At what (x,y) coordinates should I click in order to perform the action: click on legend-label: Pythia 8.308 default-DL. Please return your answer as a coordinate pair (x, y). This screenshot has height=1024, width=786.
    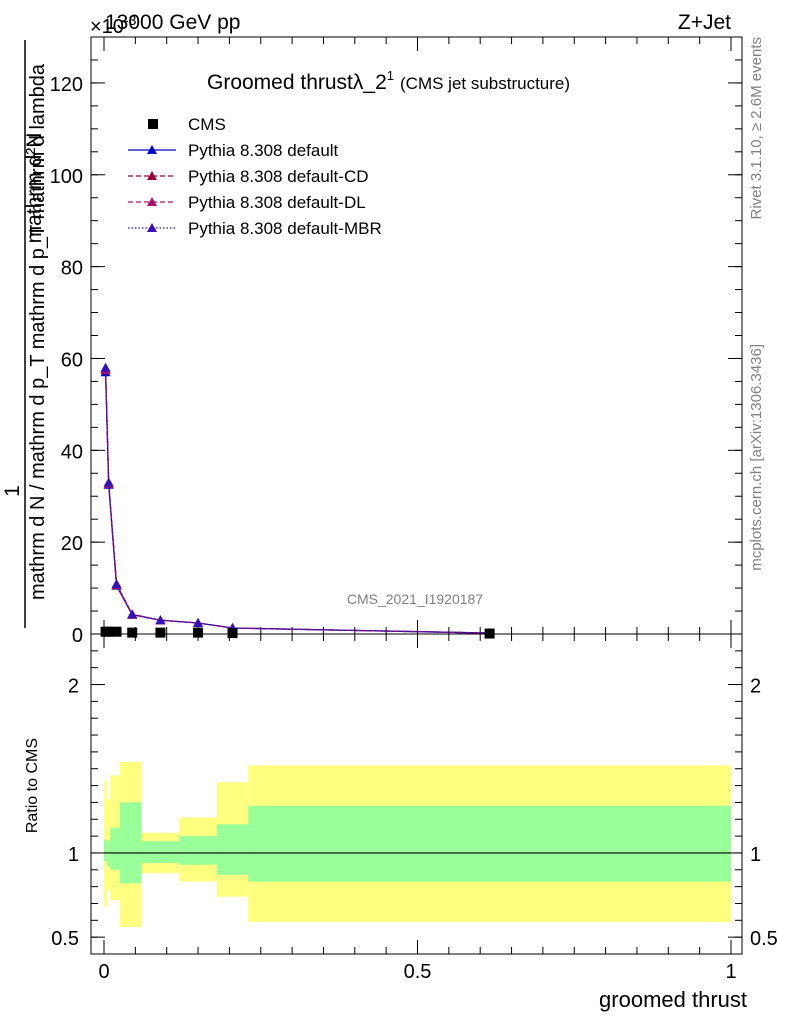
    Looking at the image, I should click on (277, 202).